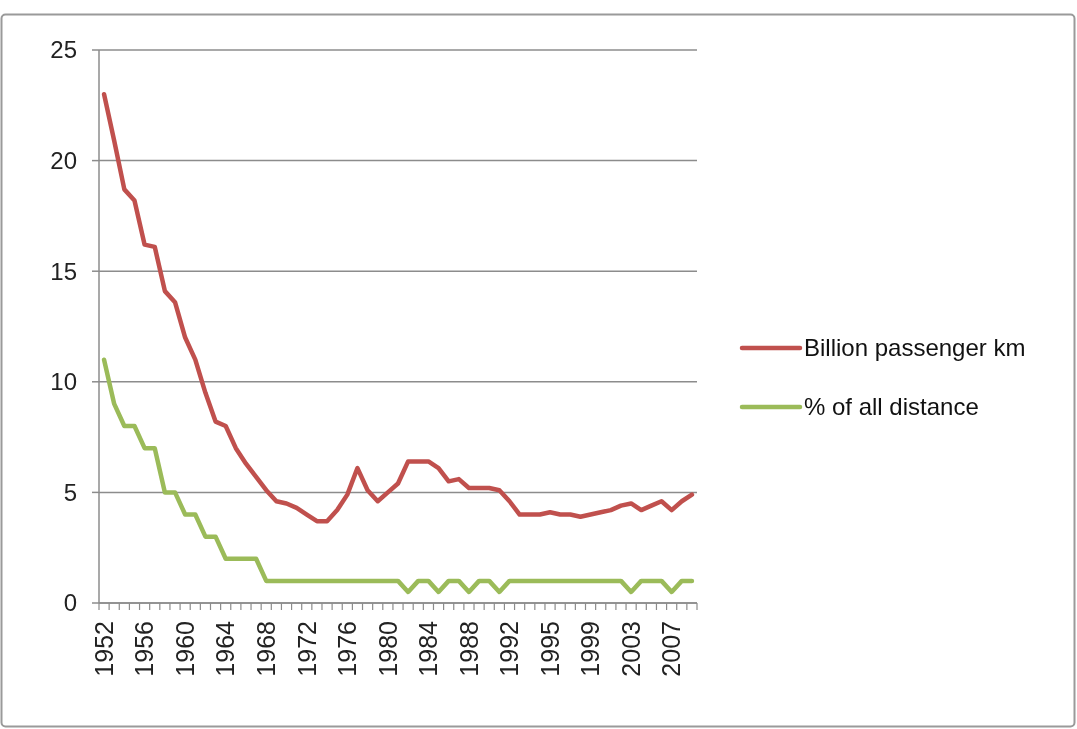  I want to click on x-tick-label: 1988, so click(468, 649).